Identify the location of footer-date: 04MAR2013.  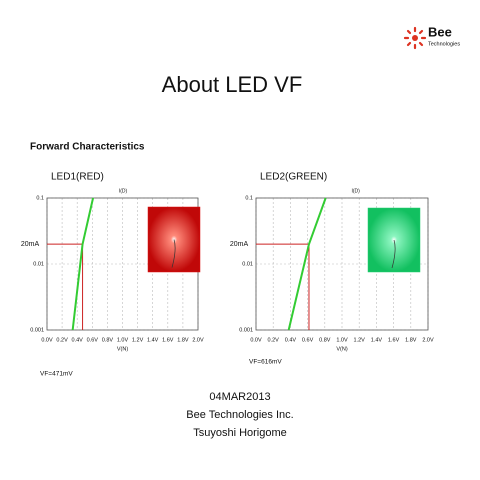
(239, 397).